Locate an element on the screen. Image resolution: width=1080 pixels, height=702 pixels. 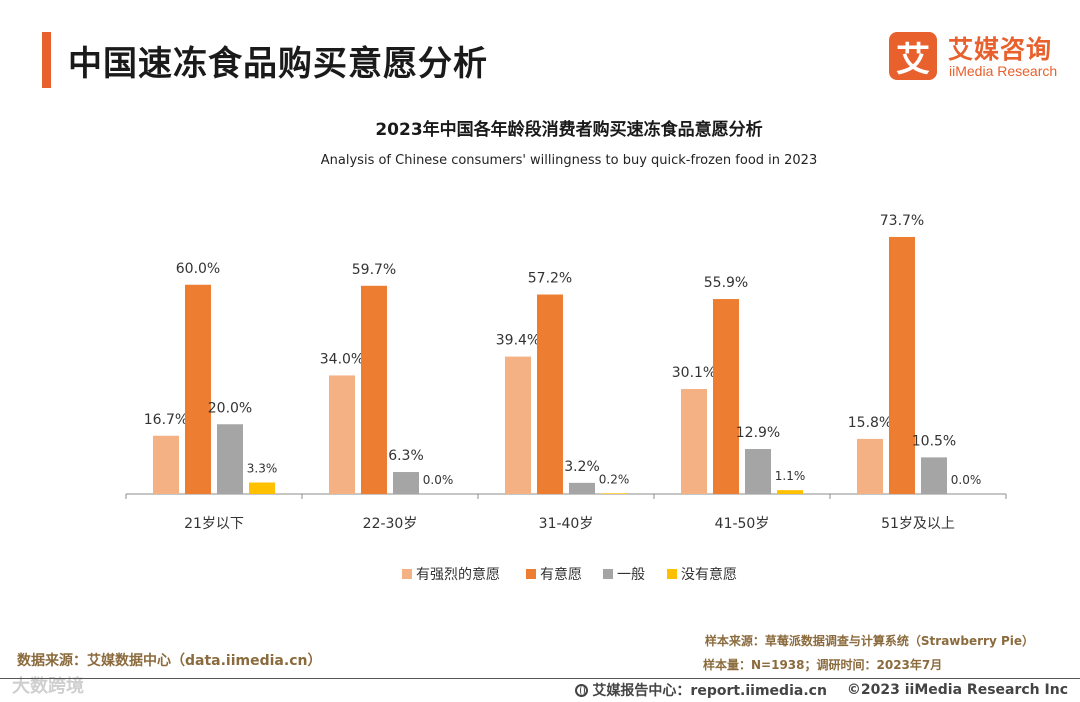
data-label: 6.3% is located at coordinates (406, 456).